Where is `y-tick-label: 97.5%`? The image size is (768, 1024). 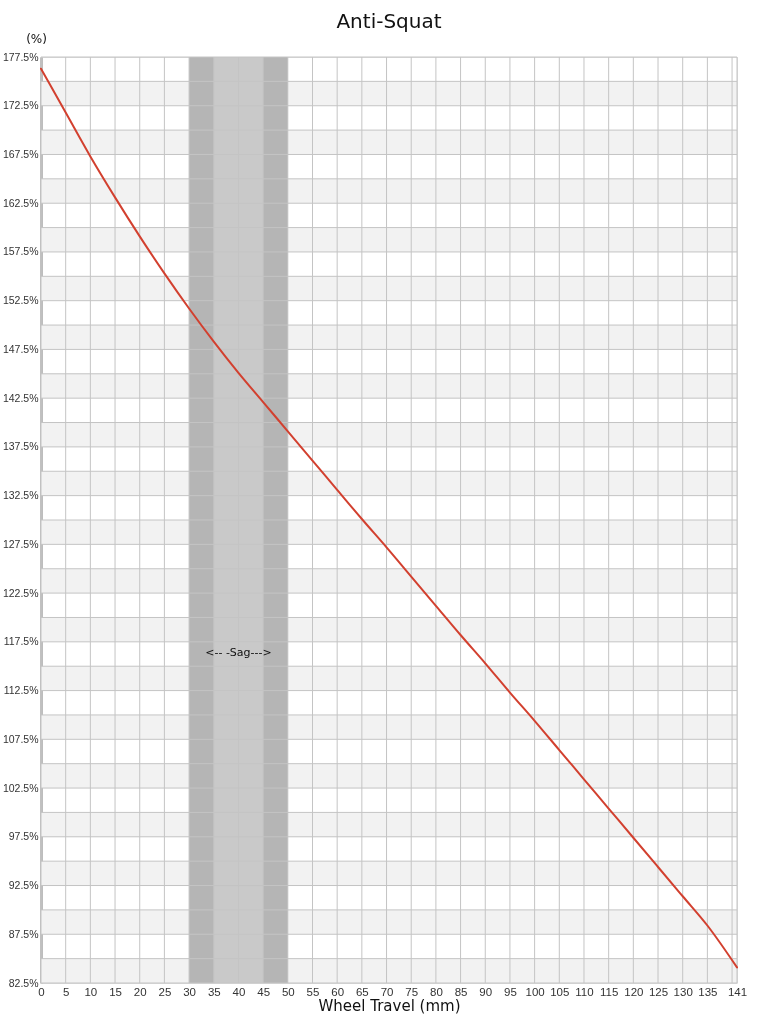 y-tick-label: 97.5% is located at coordinates (23, 836).